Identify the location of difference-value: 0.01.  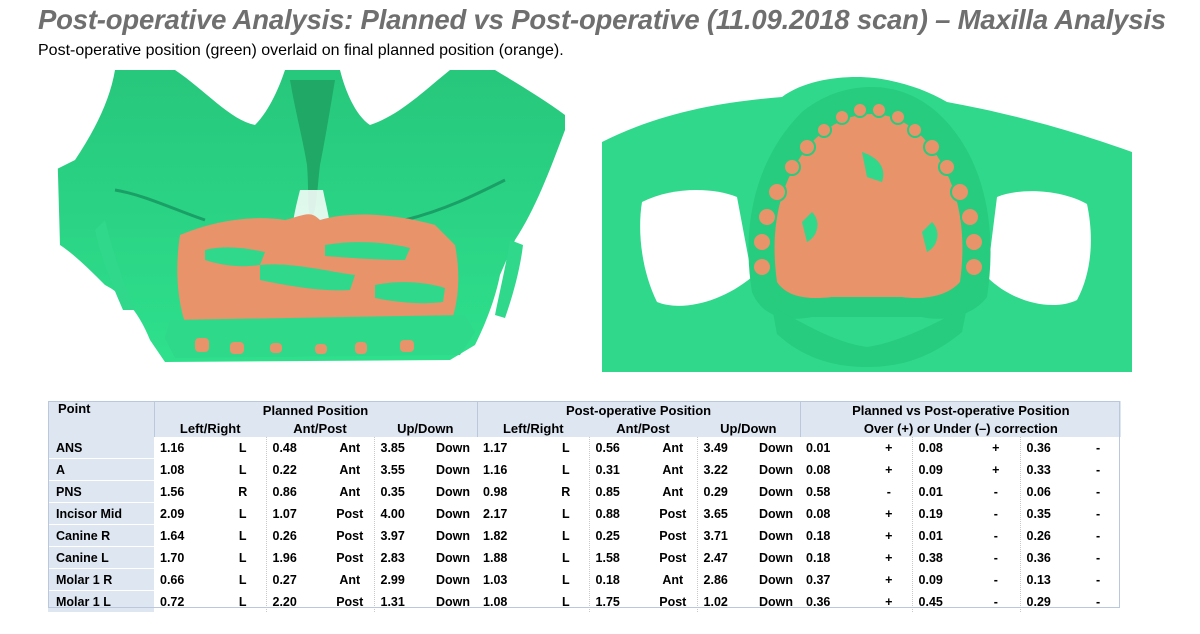
(930, 491).